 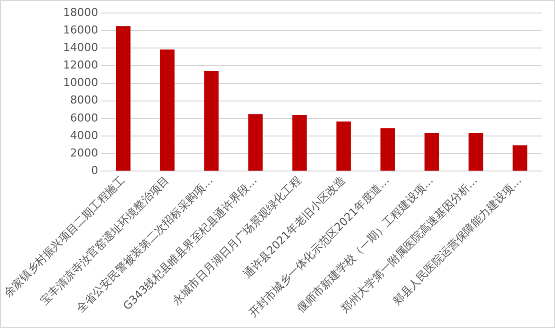 What do you see at coordinates (84, 117) in the screenshot?
I see `y-tick-label: 6000` at bounding box center [84, 117].